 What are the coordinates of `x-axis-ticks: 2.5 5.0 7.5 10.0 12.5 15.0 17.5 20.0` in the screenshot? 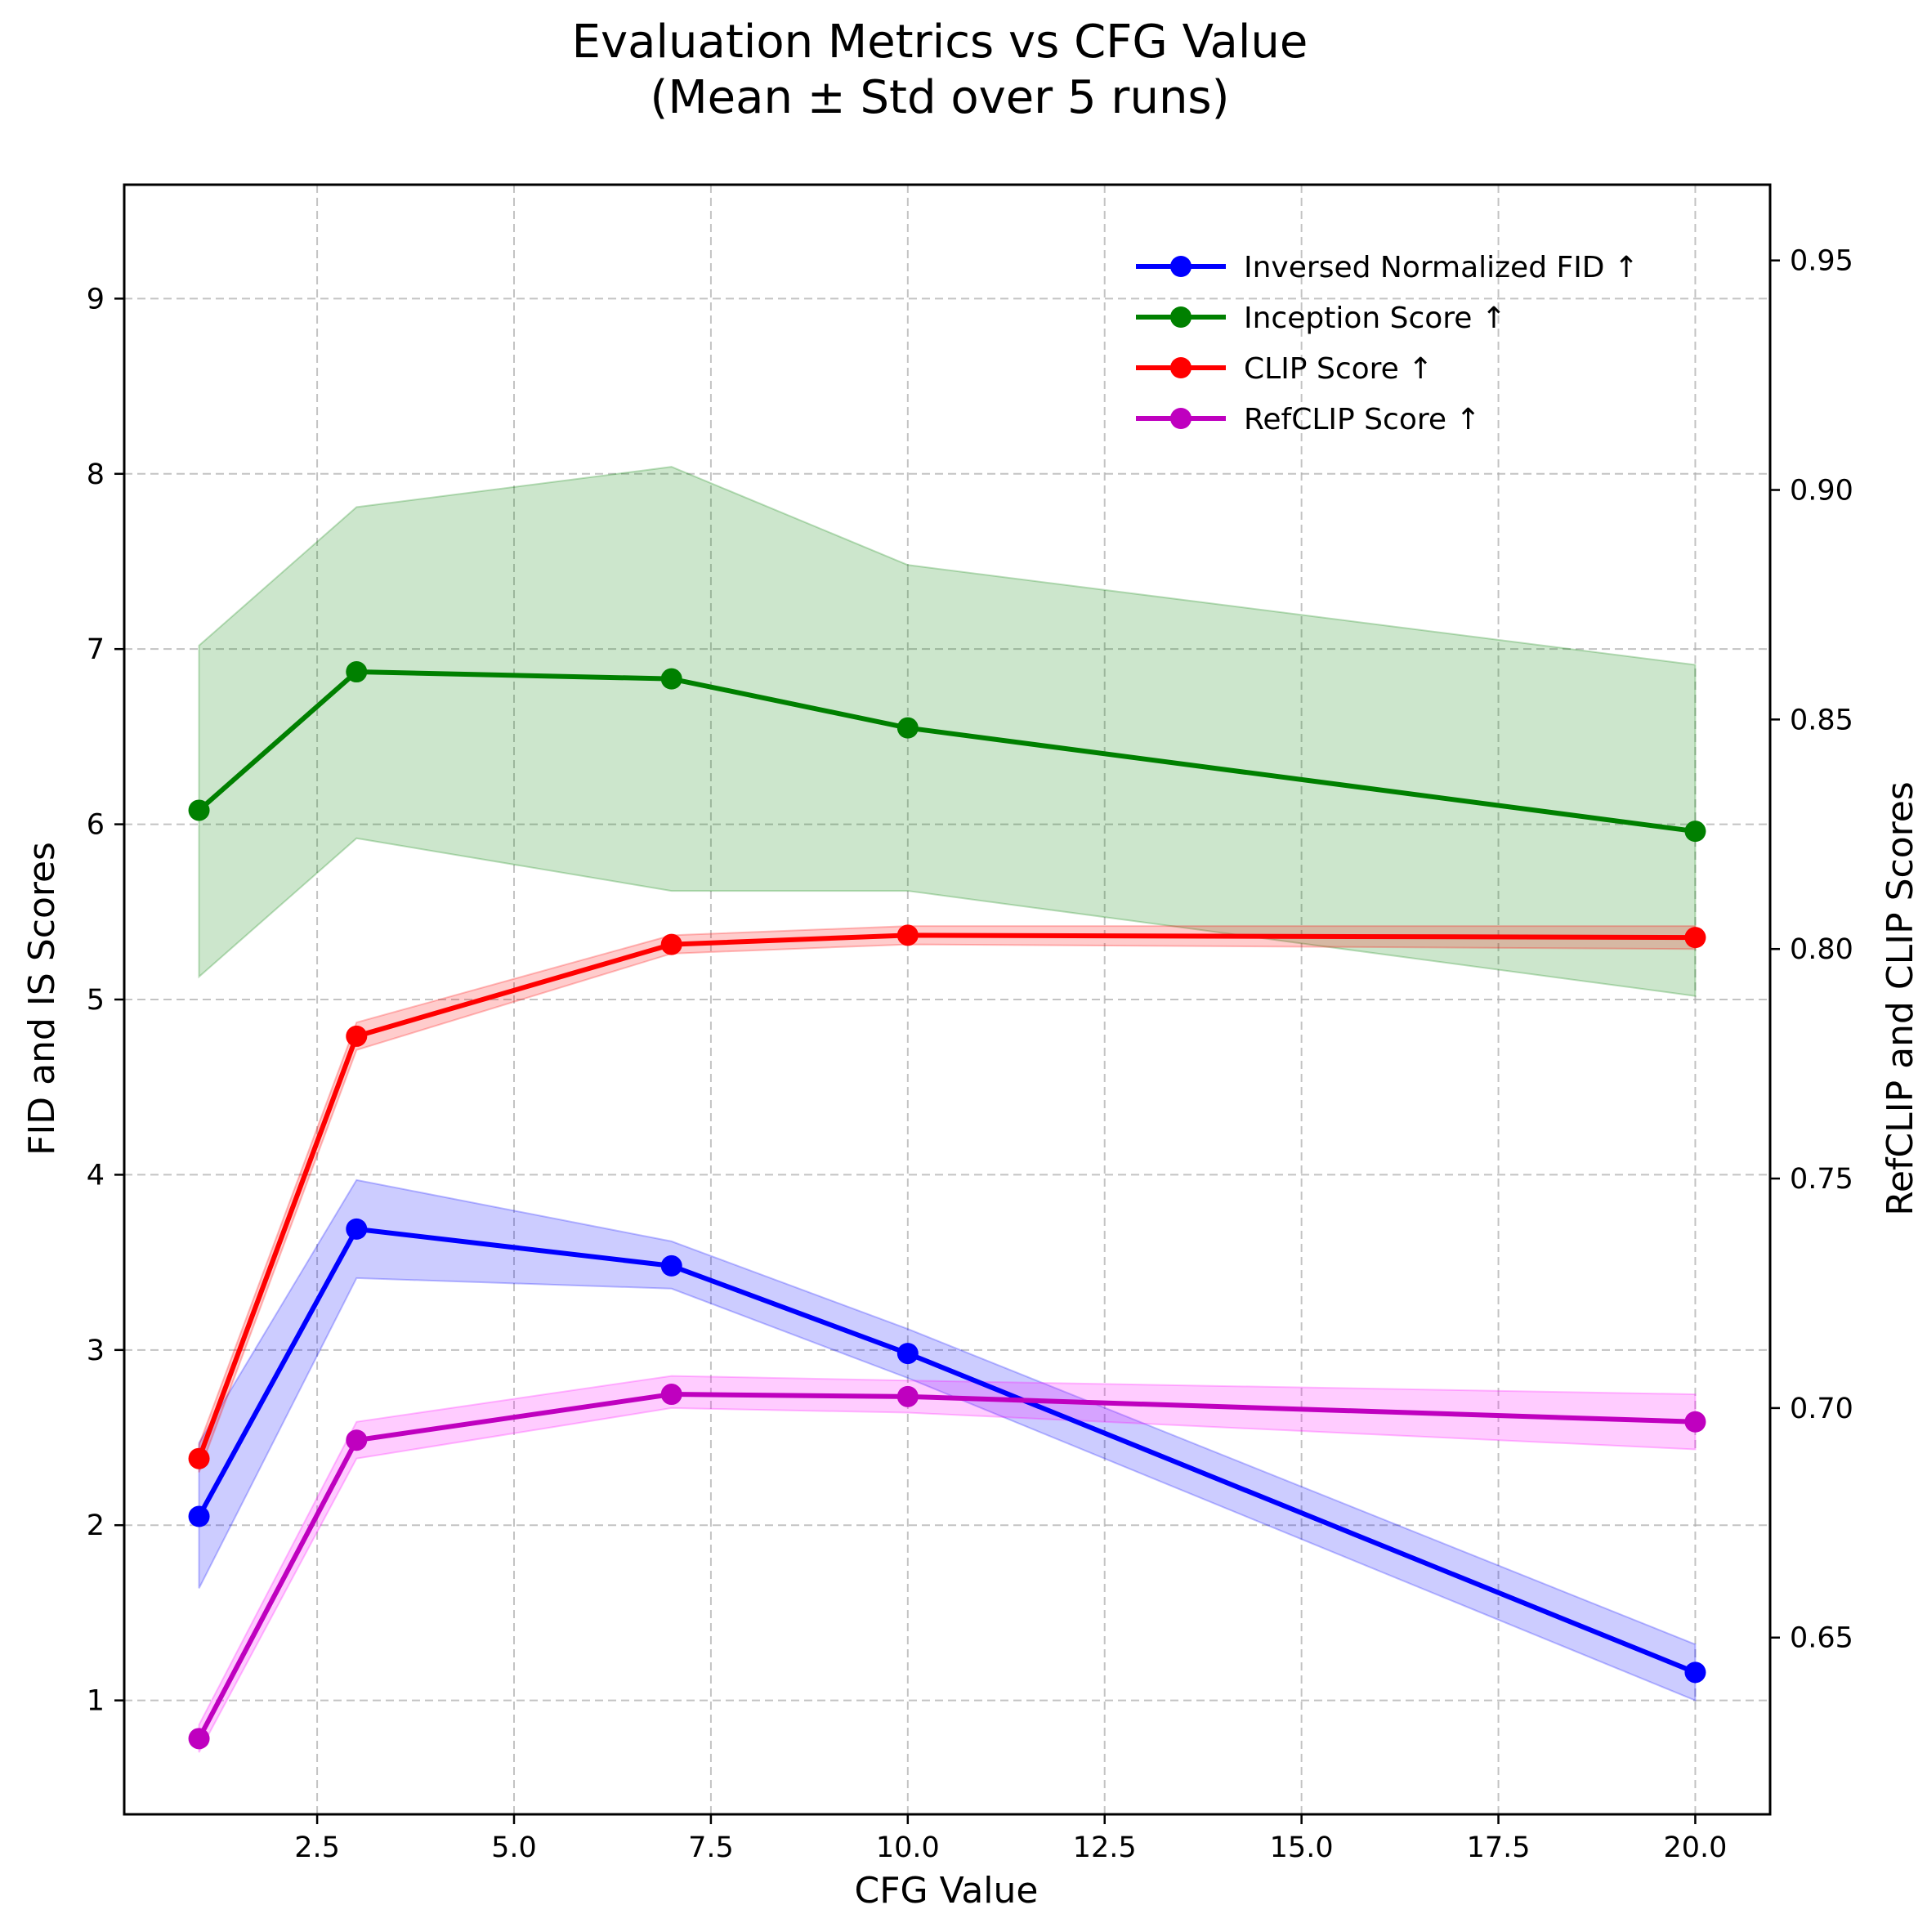 It's located at (1011, 1839).